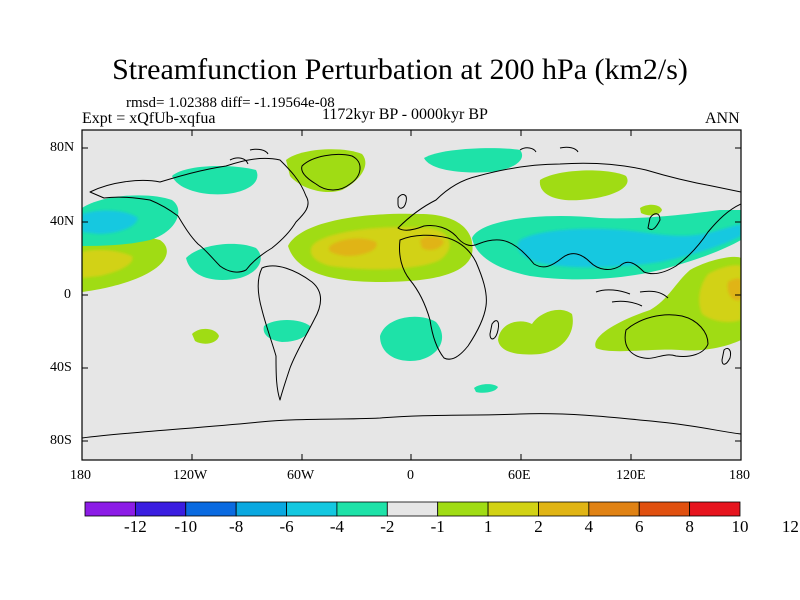  Describe the element at coordinates (186, 526) in the screenshot. I see `colorbar-label: -10` at that location.